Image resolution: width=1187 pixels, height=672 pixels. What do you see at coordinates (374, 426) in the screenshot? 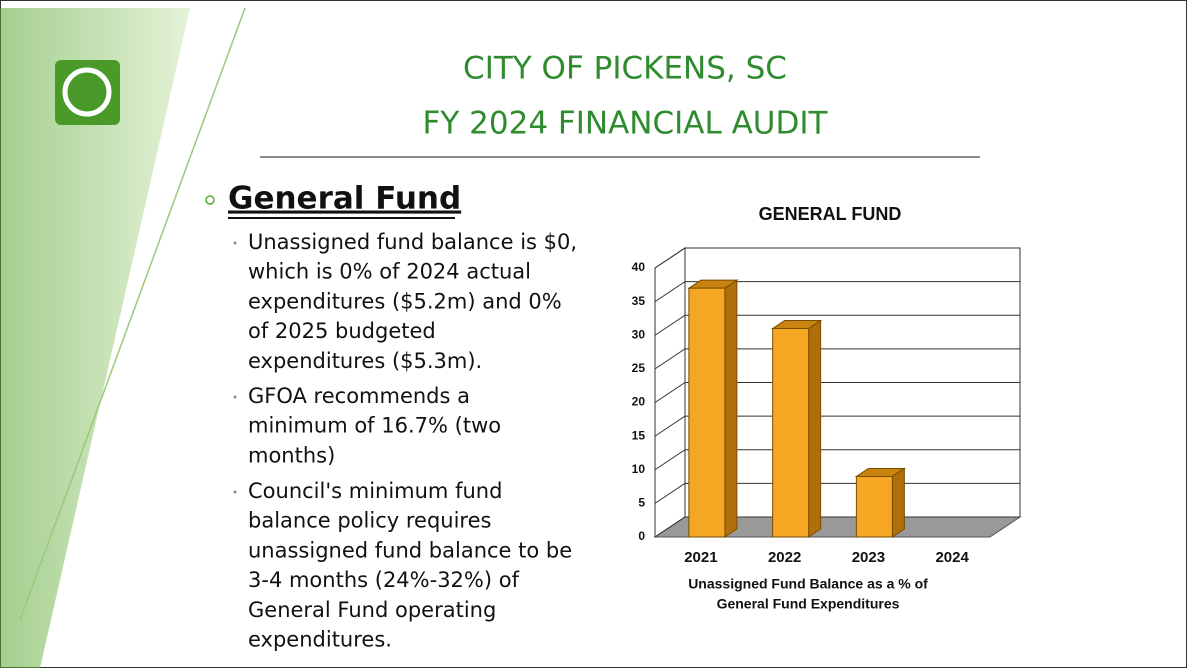
I see `bullet-text: minimum of 16.7% (two` at bounding box center [374, 426].